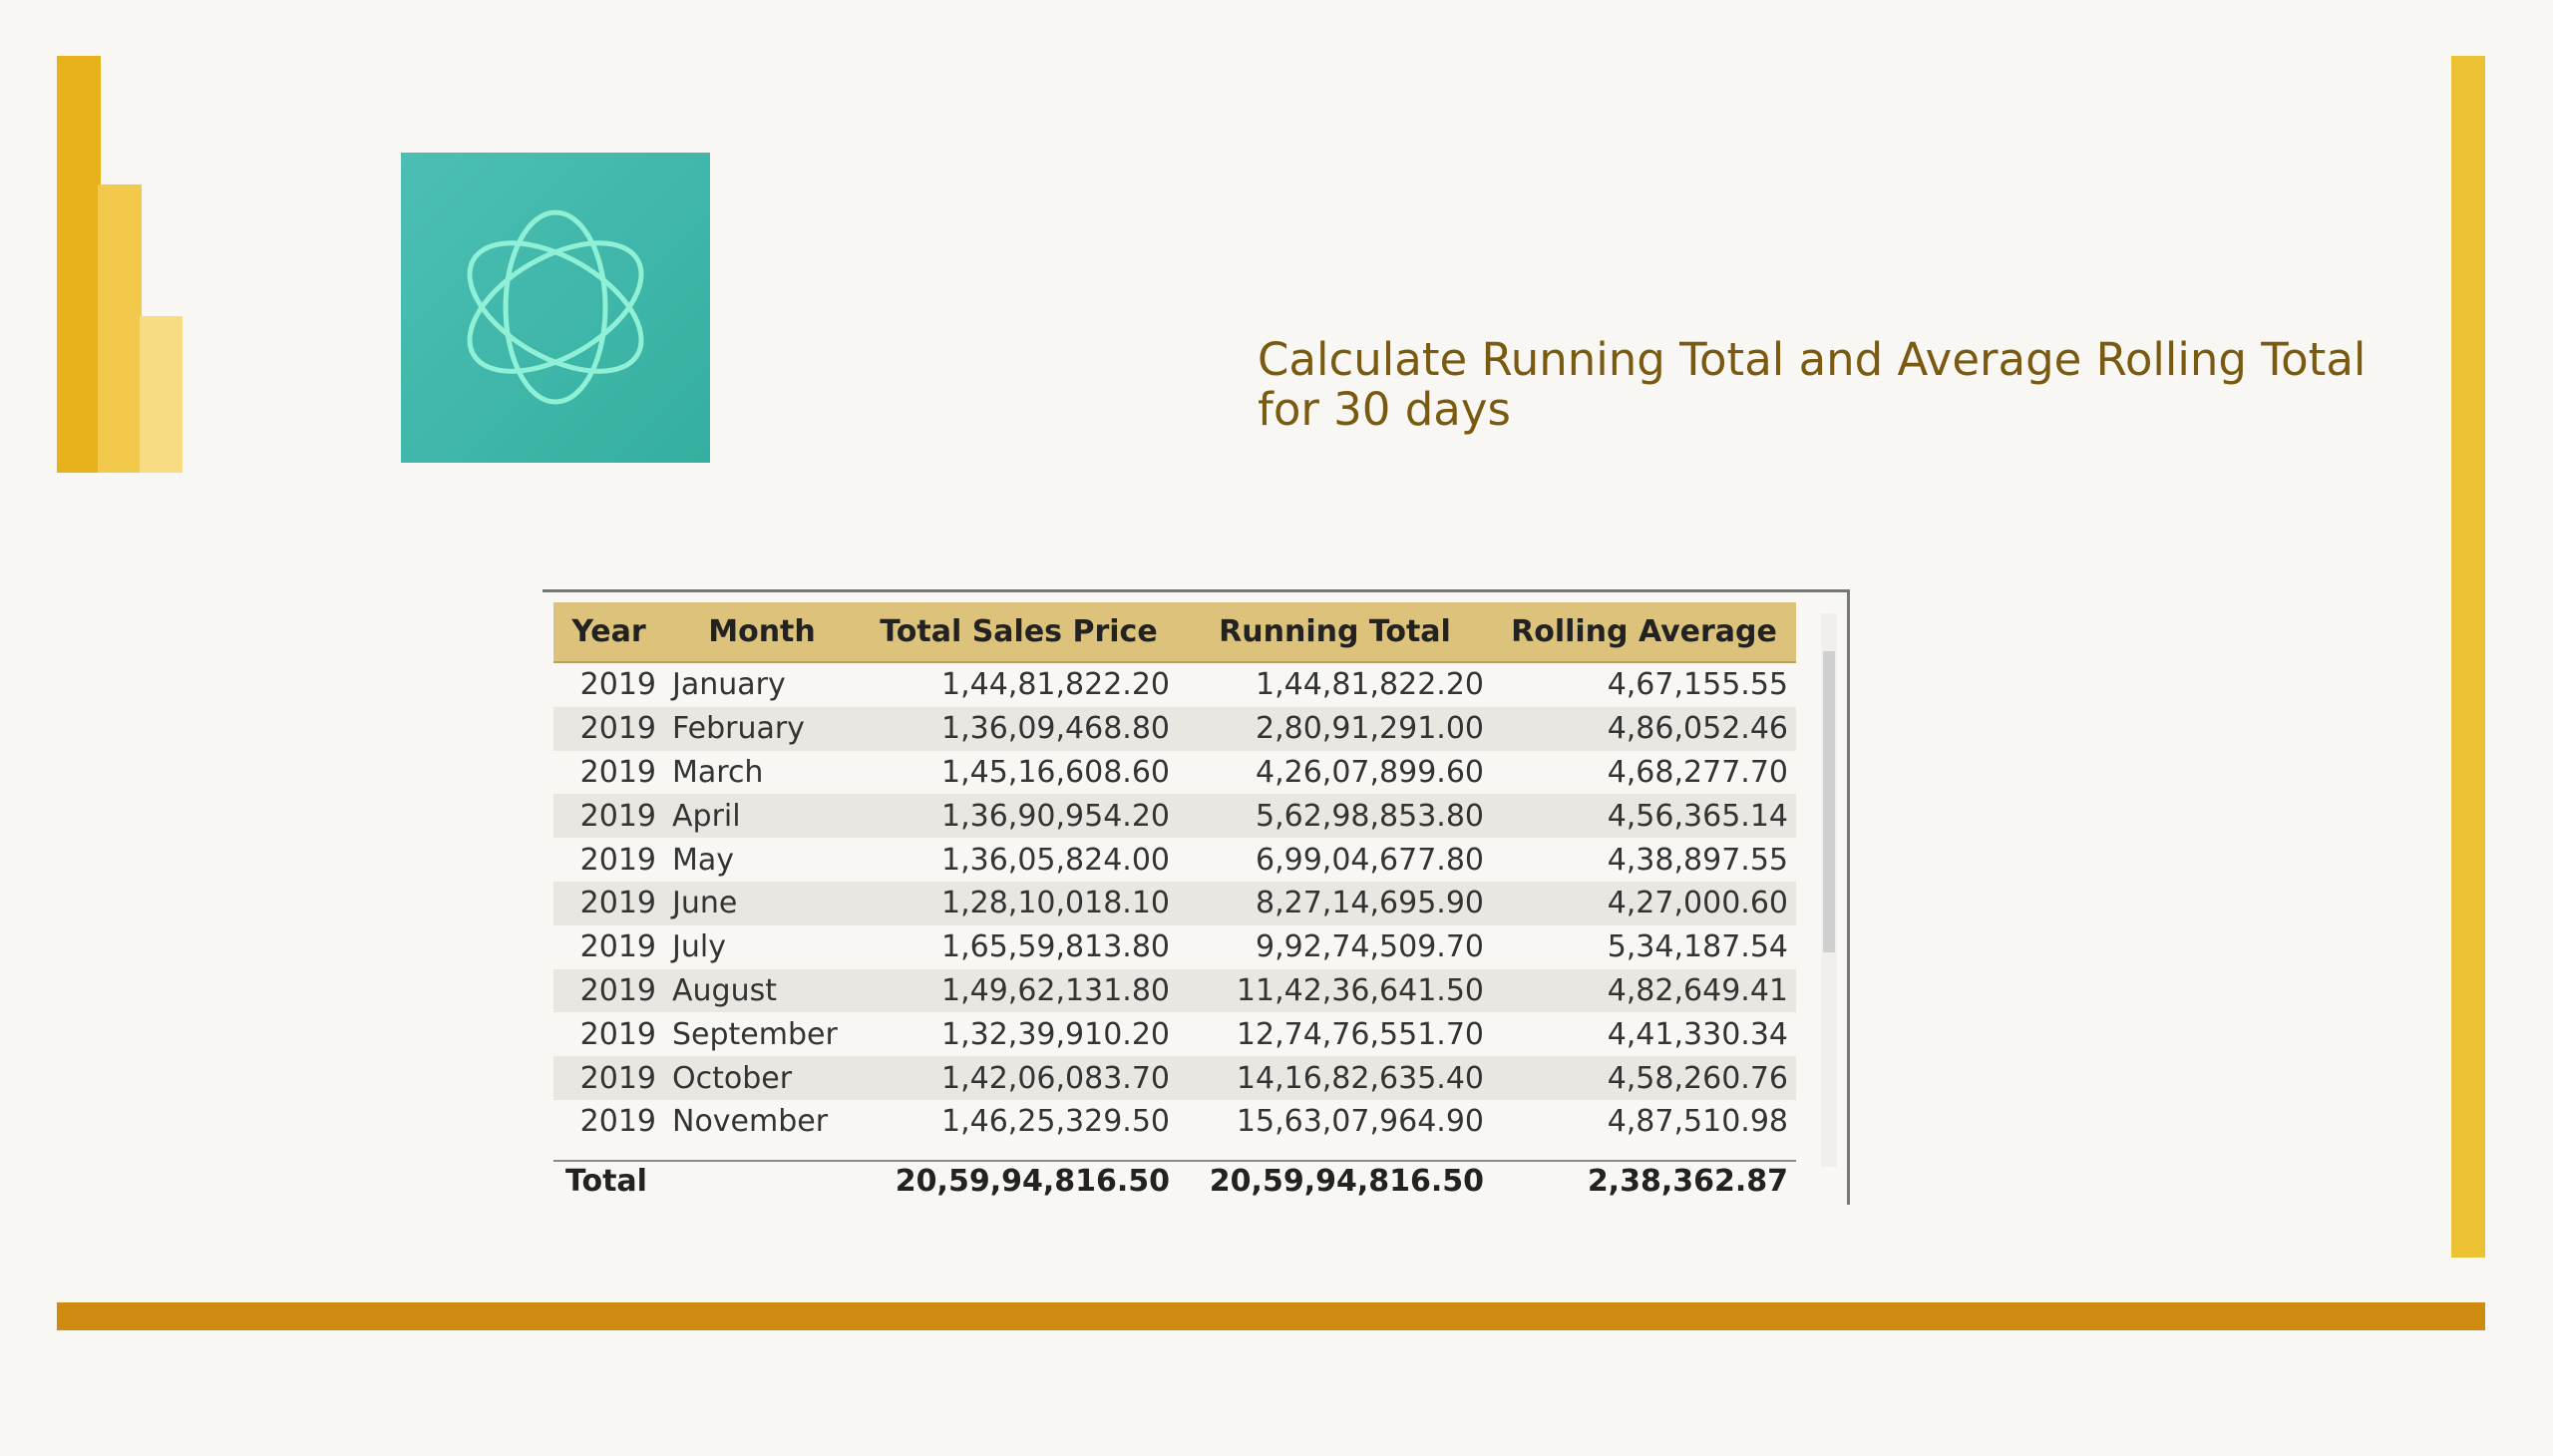 This screenshot has height=1456, width=2553. Describe the element at coordinates (729, 685) in the screenshot. I see `cell: January` at that location.